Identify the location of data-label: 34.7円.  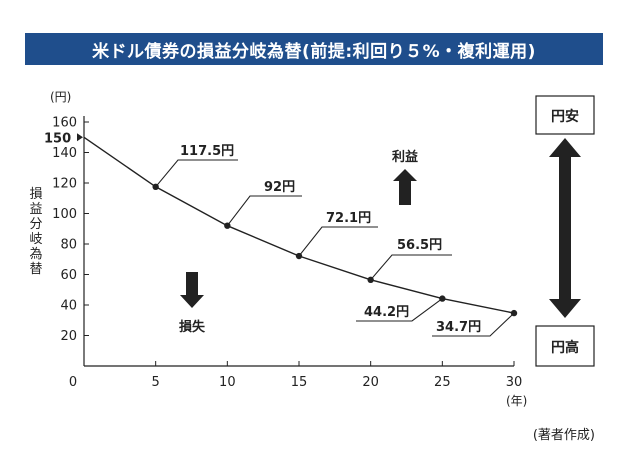
(458, 327).